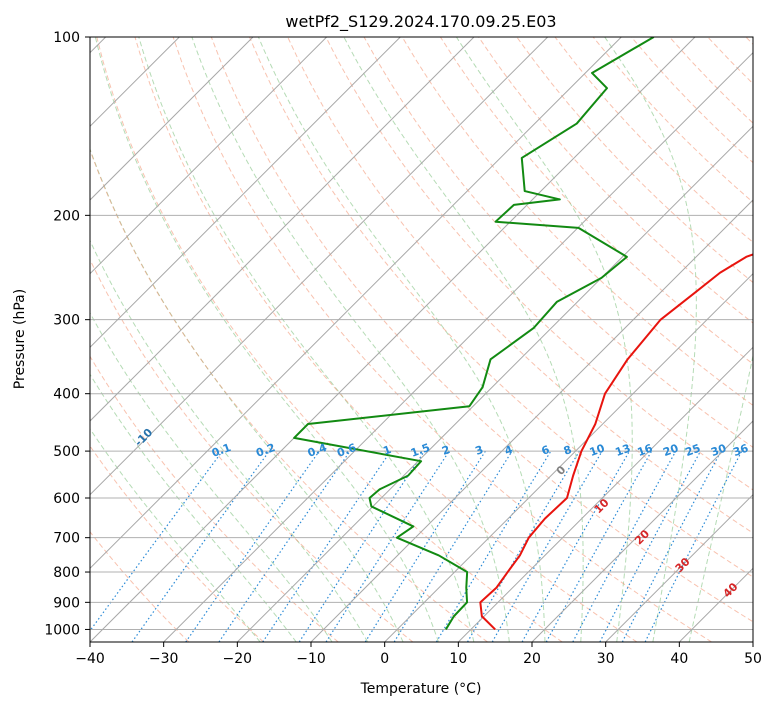 This screenshot has width=775, height=708. What do you see at coordinates (164, 659) in the screenshot?
I see `x-tick-label: −30` at bounding box center [164, 659].